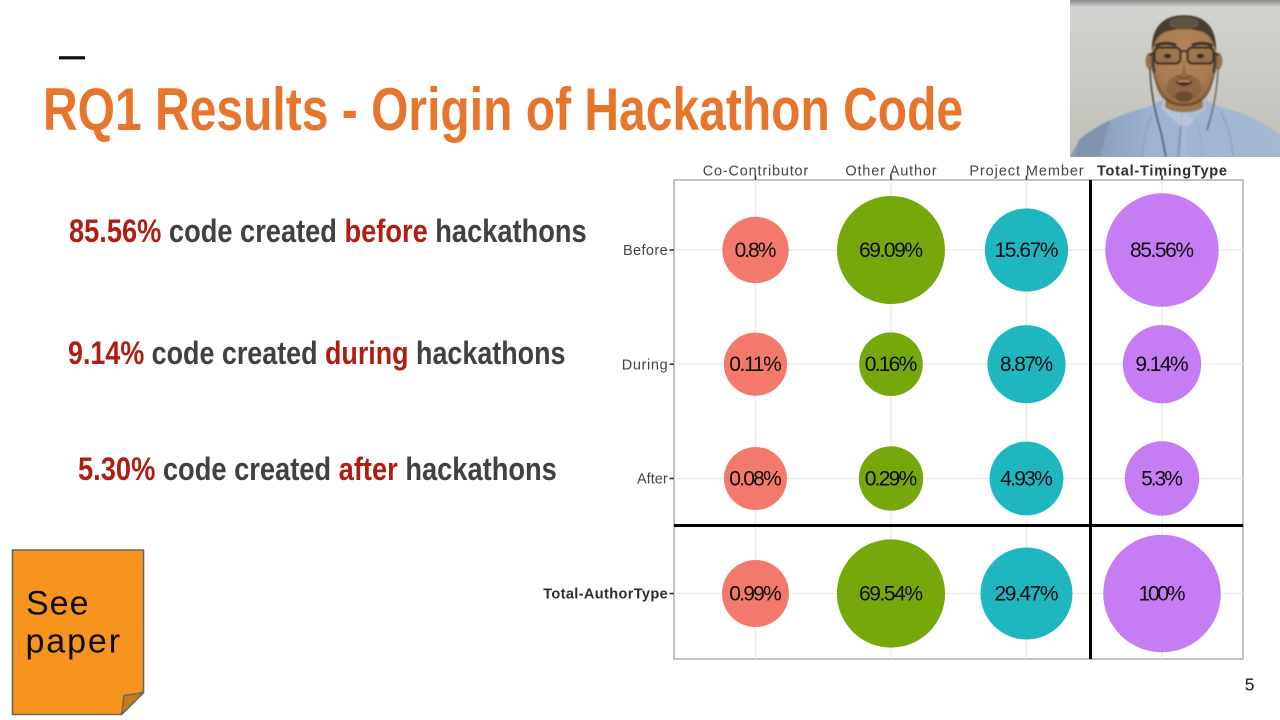  What do you see at coordinates (1162, 250) in the screenshot?
I see `svg-text: 85.56%` at bounding box center [1162, 250].